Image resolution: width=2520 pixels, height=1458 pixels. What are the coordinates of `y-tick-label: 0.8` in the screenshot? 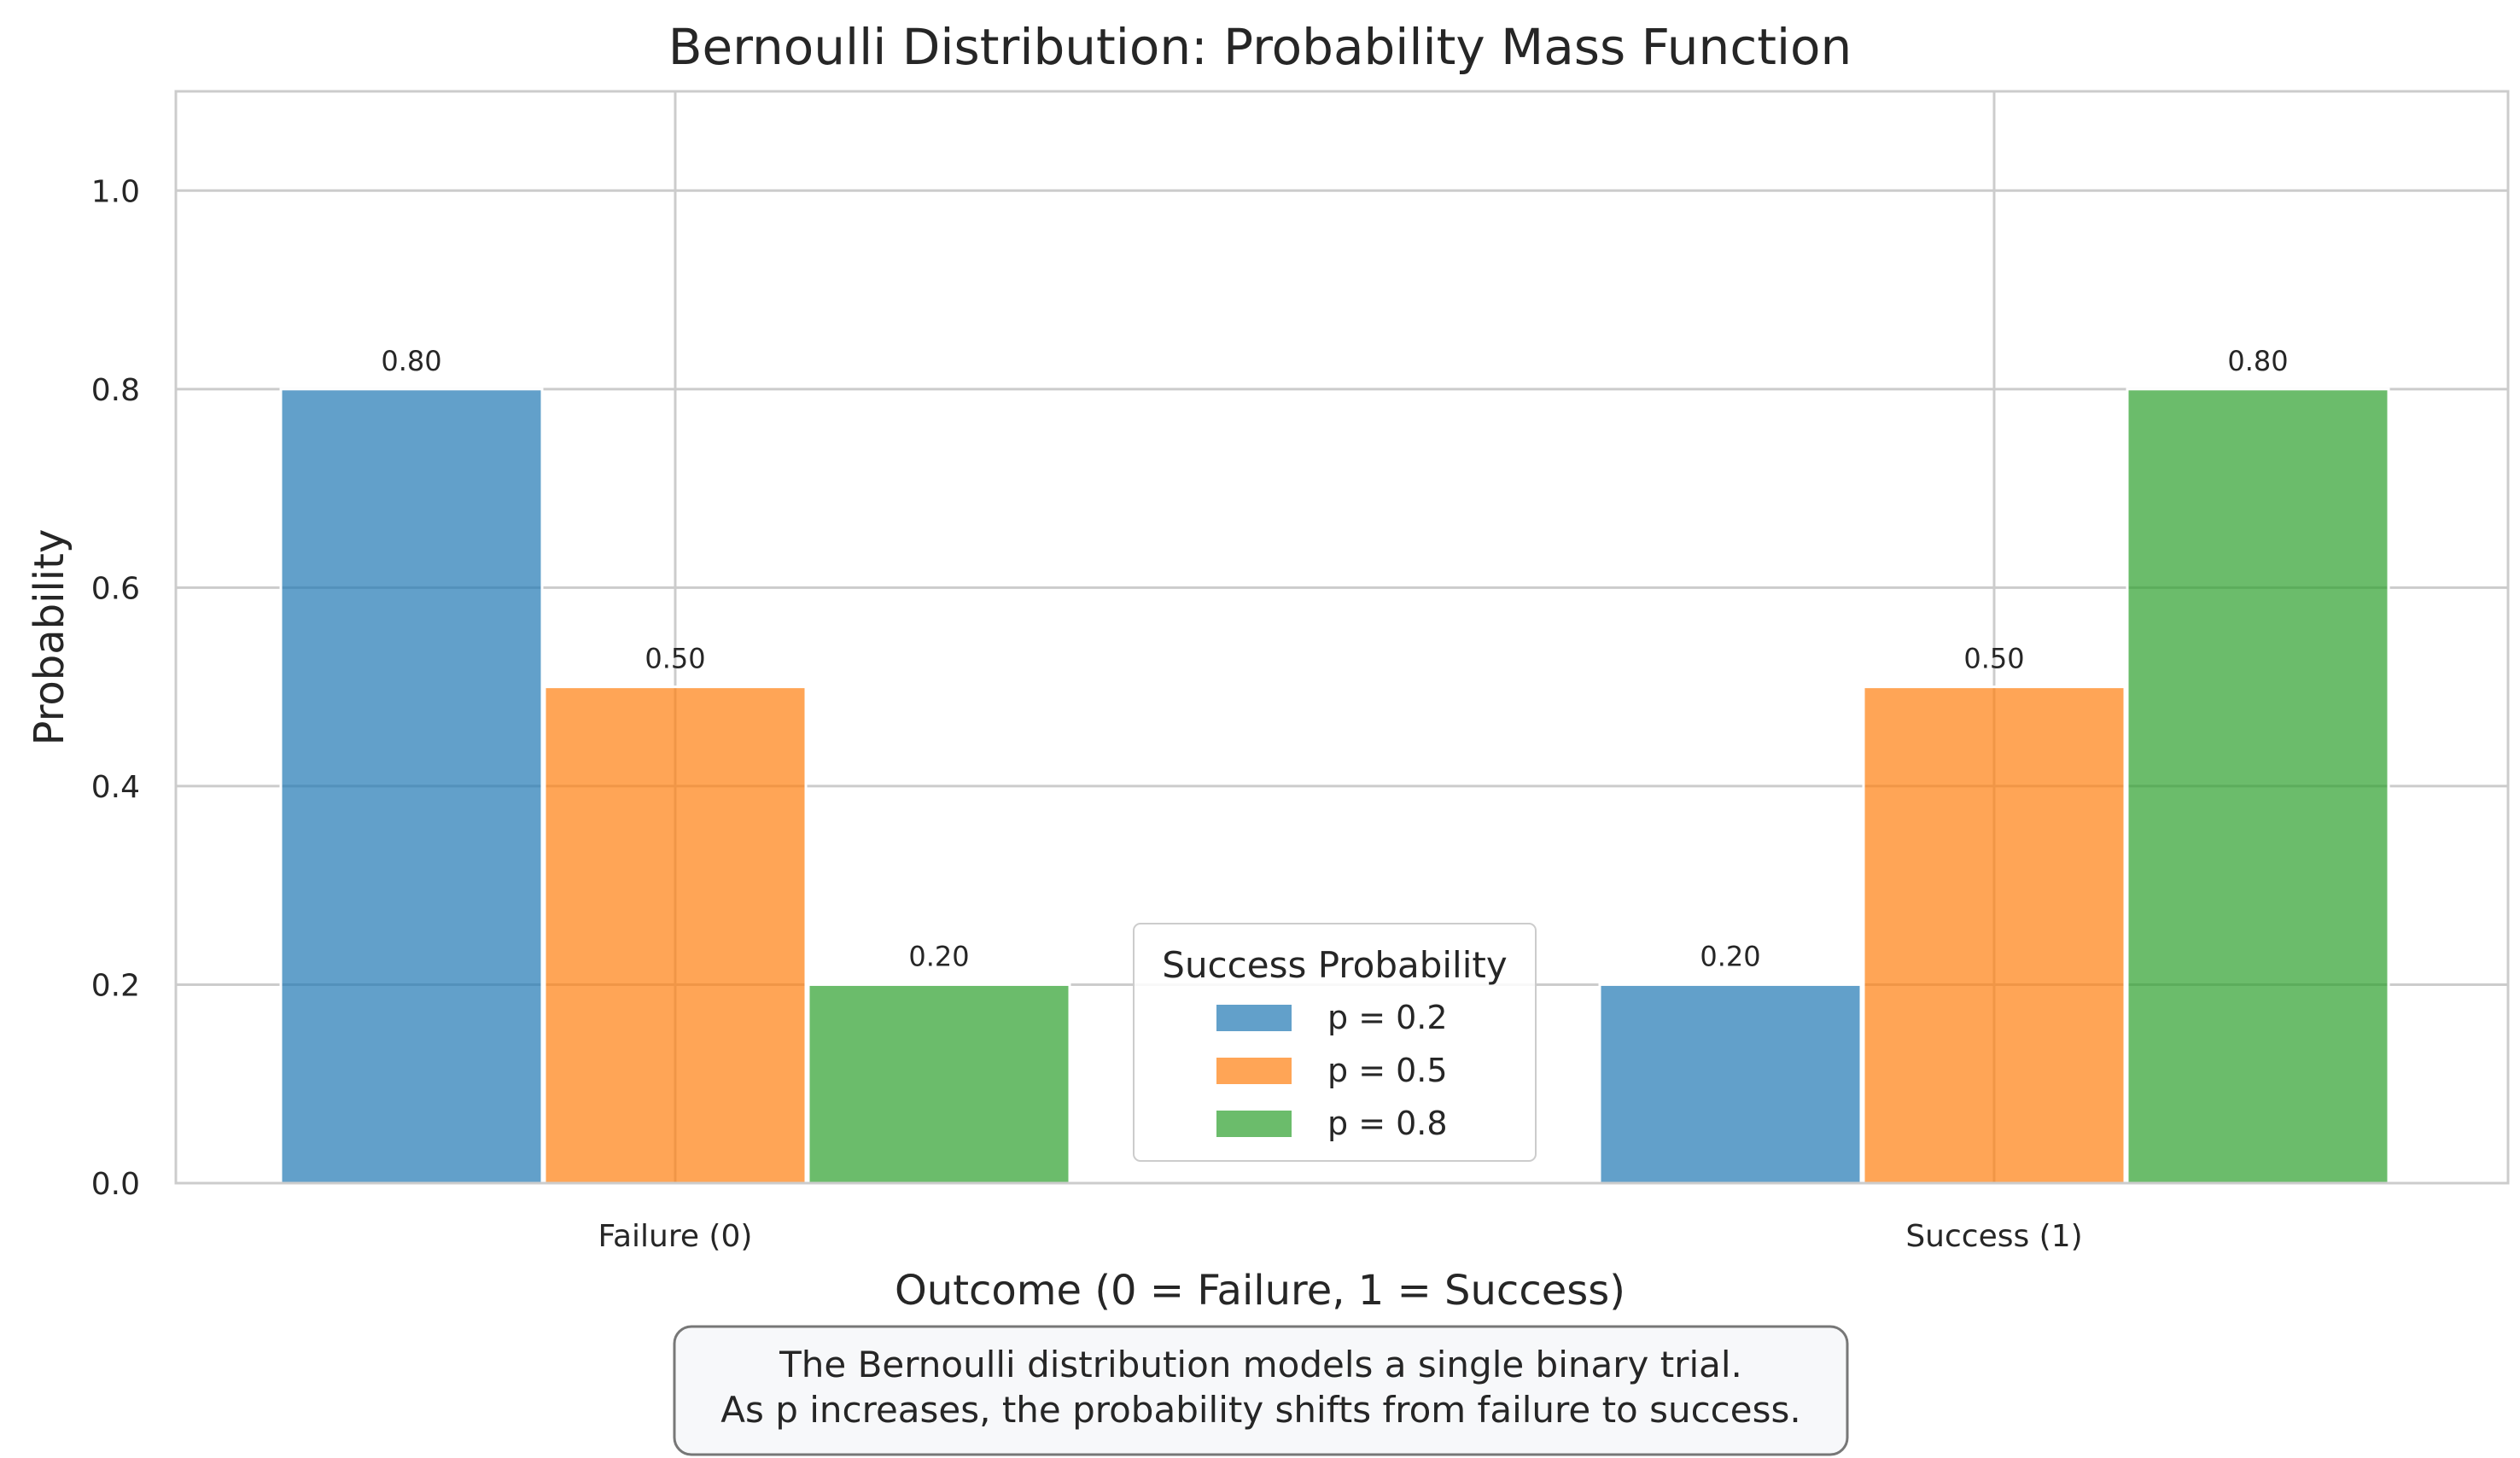 It's located at (116, 390).